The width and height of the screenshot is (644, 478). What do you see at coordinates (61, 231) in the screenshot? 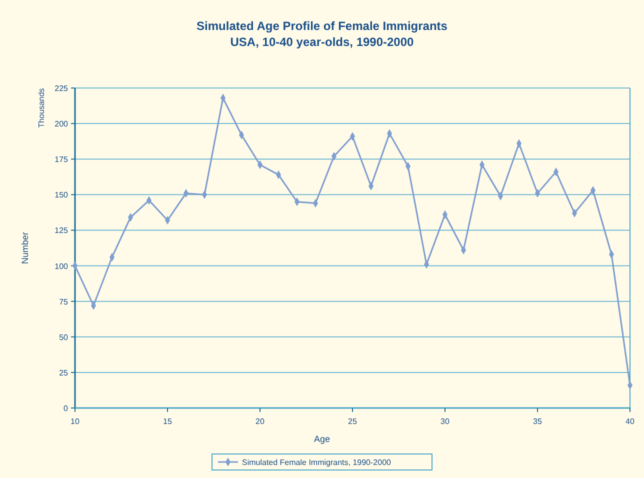
I see `y-tick-label: 125` at bounding box center [61, 231].